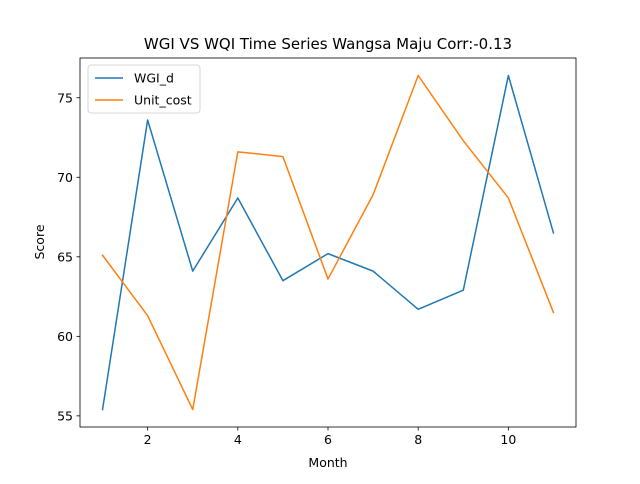 The height and width of the screenshot is (484, 640). I want to click on x-tick-label: 4, so click(238, 439).